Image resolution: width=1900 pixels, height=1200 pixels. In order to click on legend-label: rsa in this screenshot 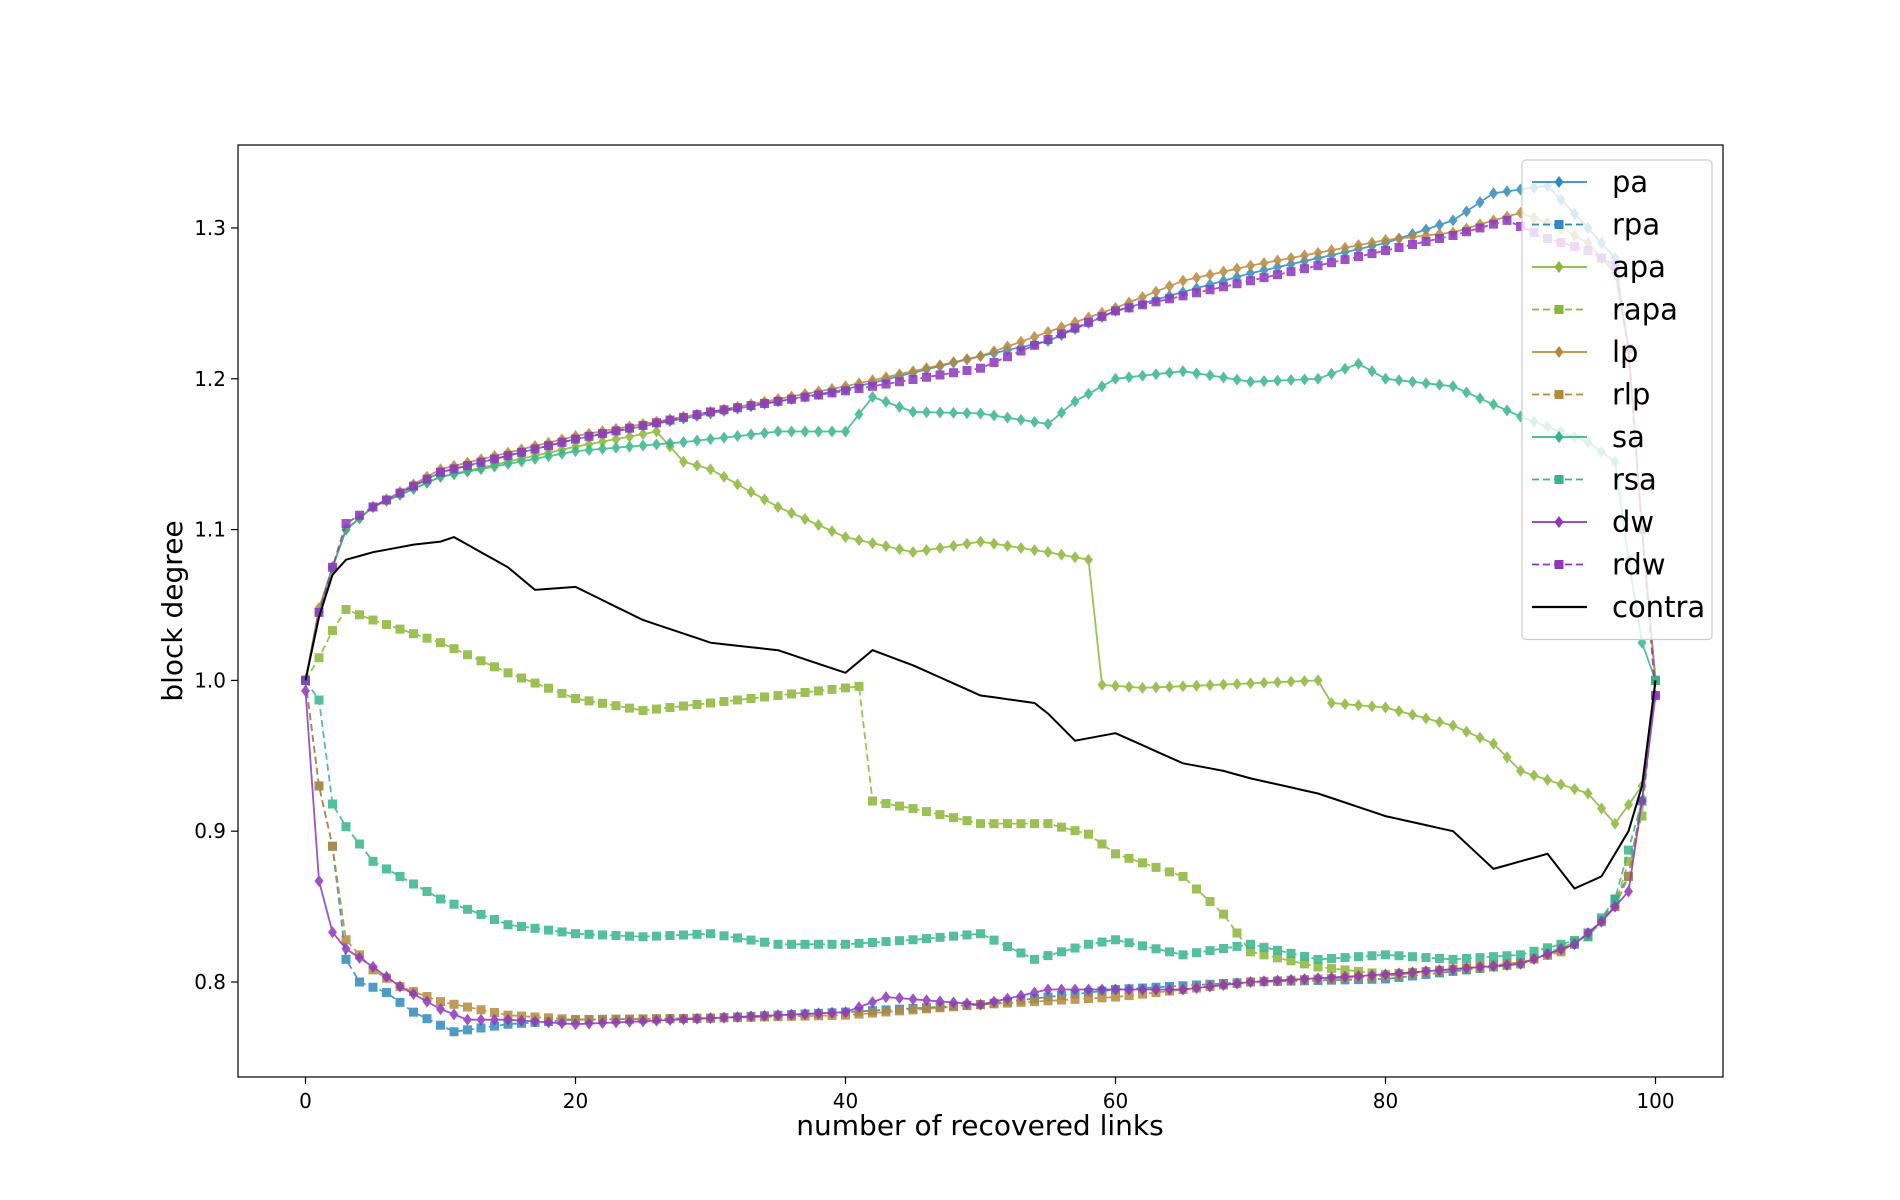, I will do `click(1634, 480)`.